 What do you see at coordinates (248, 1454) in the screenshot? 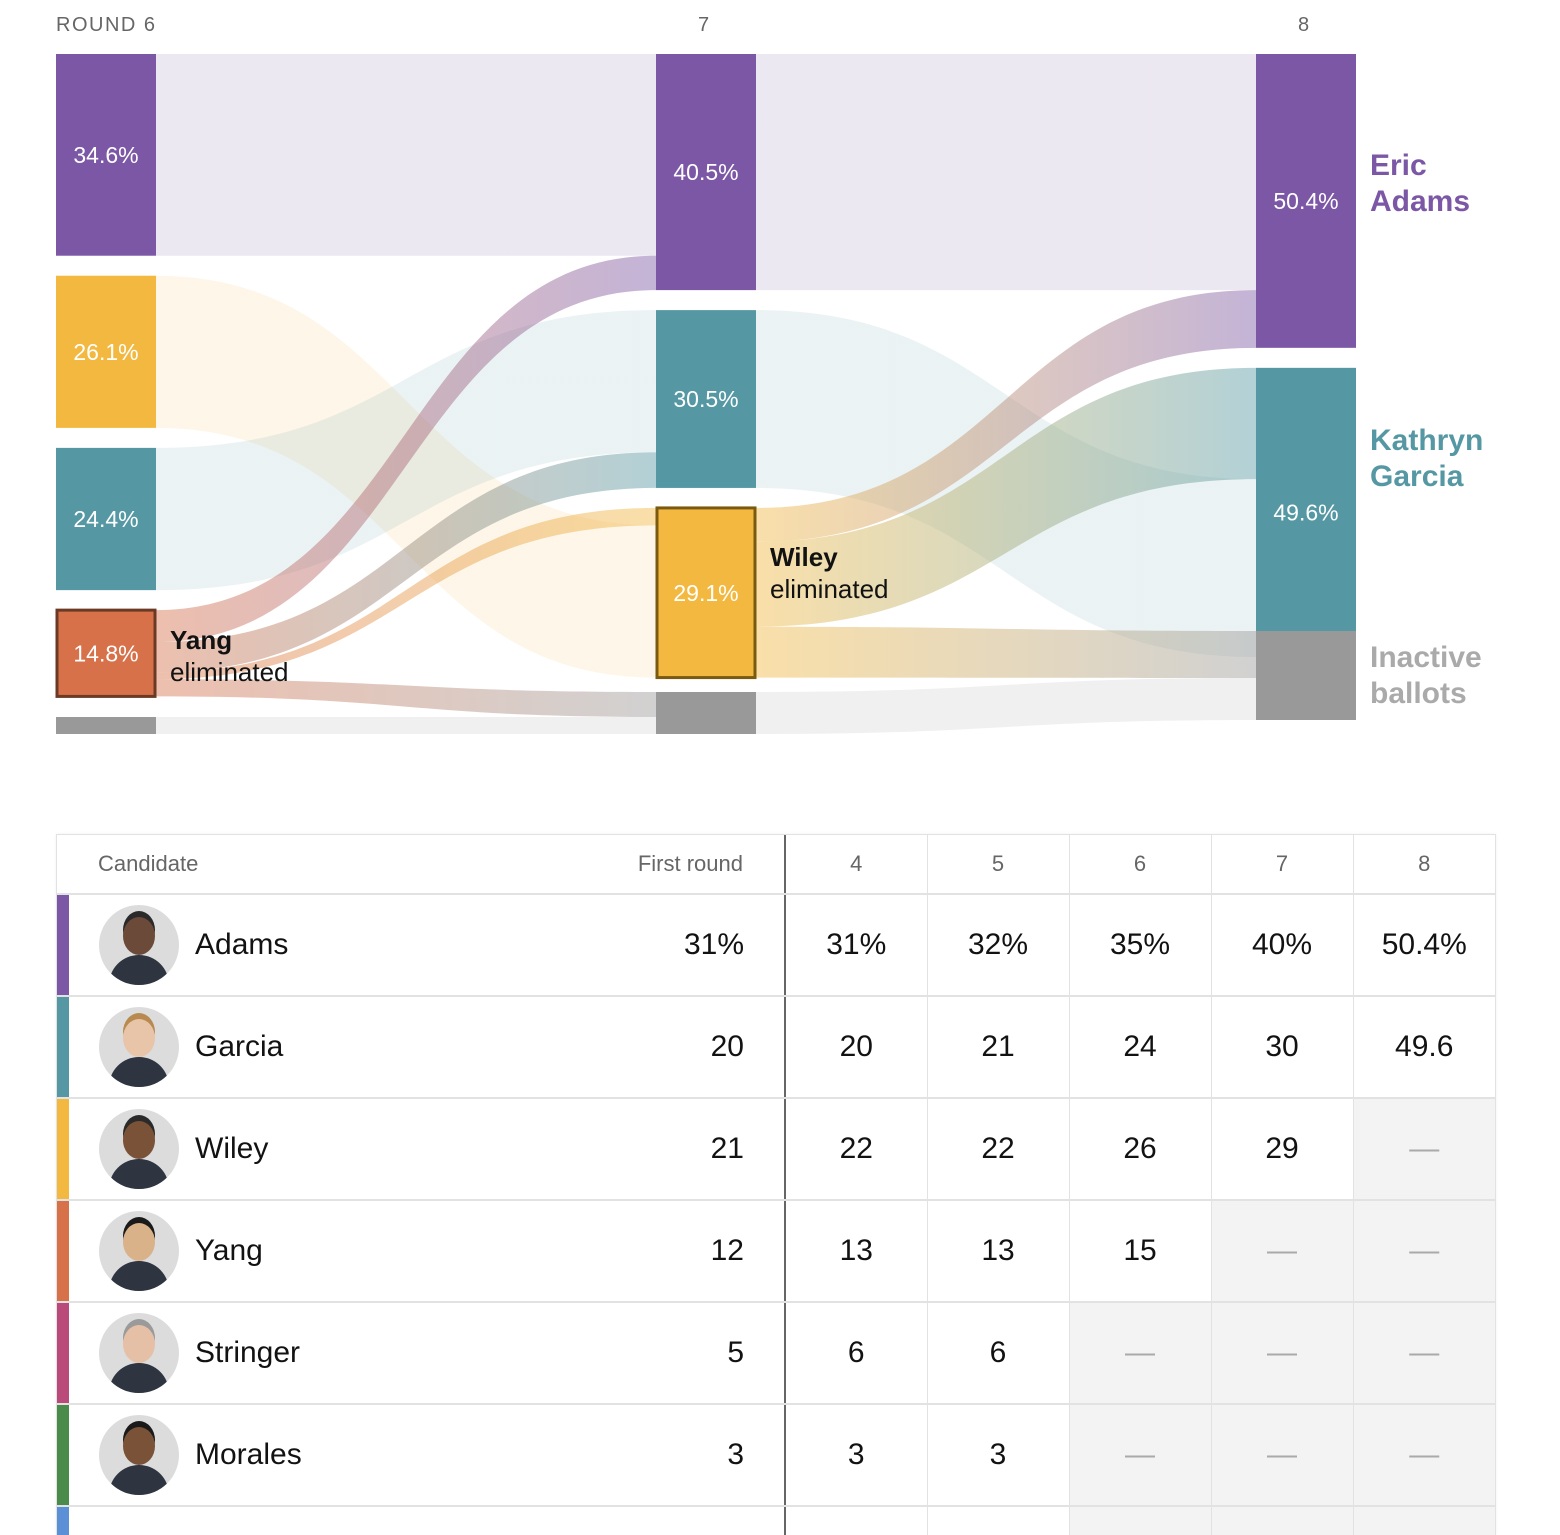
I see `candidate-name: Morales` at bounding box center [248, 1454].